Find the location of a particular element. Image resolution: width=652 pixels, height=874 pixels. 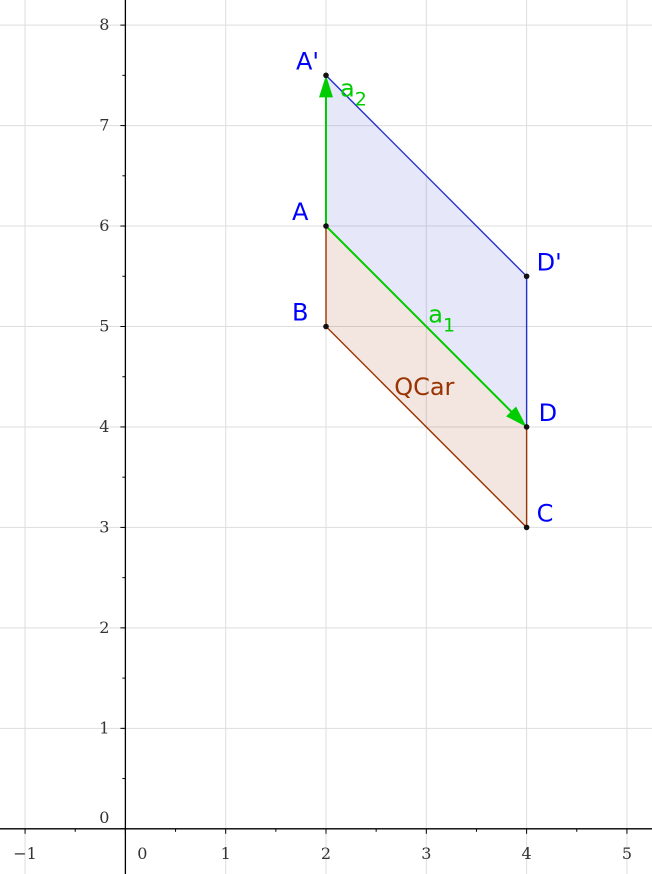

point-B is located at coordinates (326, 326).